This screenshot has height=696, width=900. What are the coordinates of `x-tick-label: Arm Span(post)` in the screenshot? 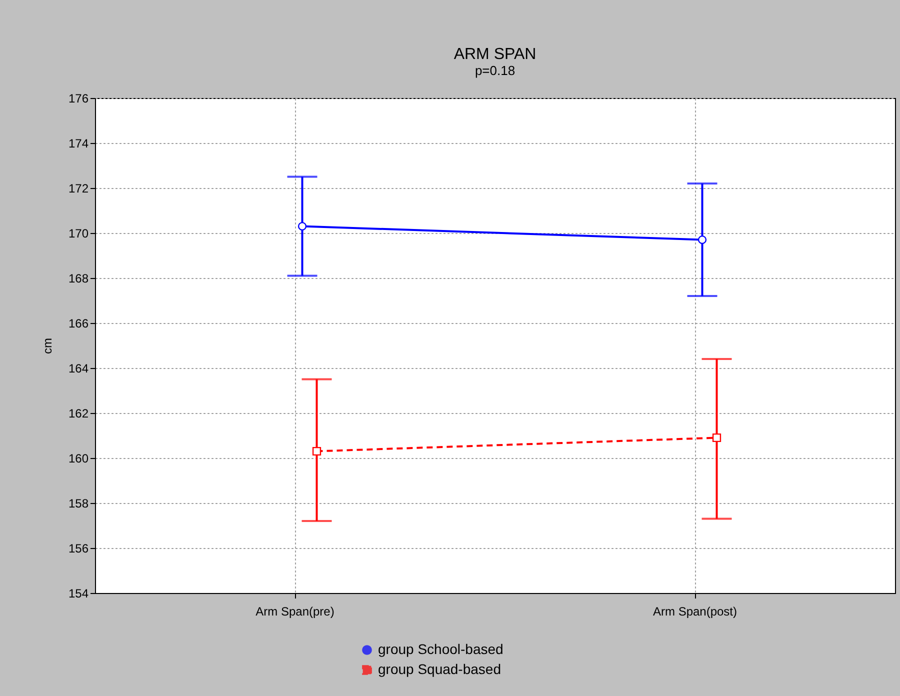 It's located at (695, 611).